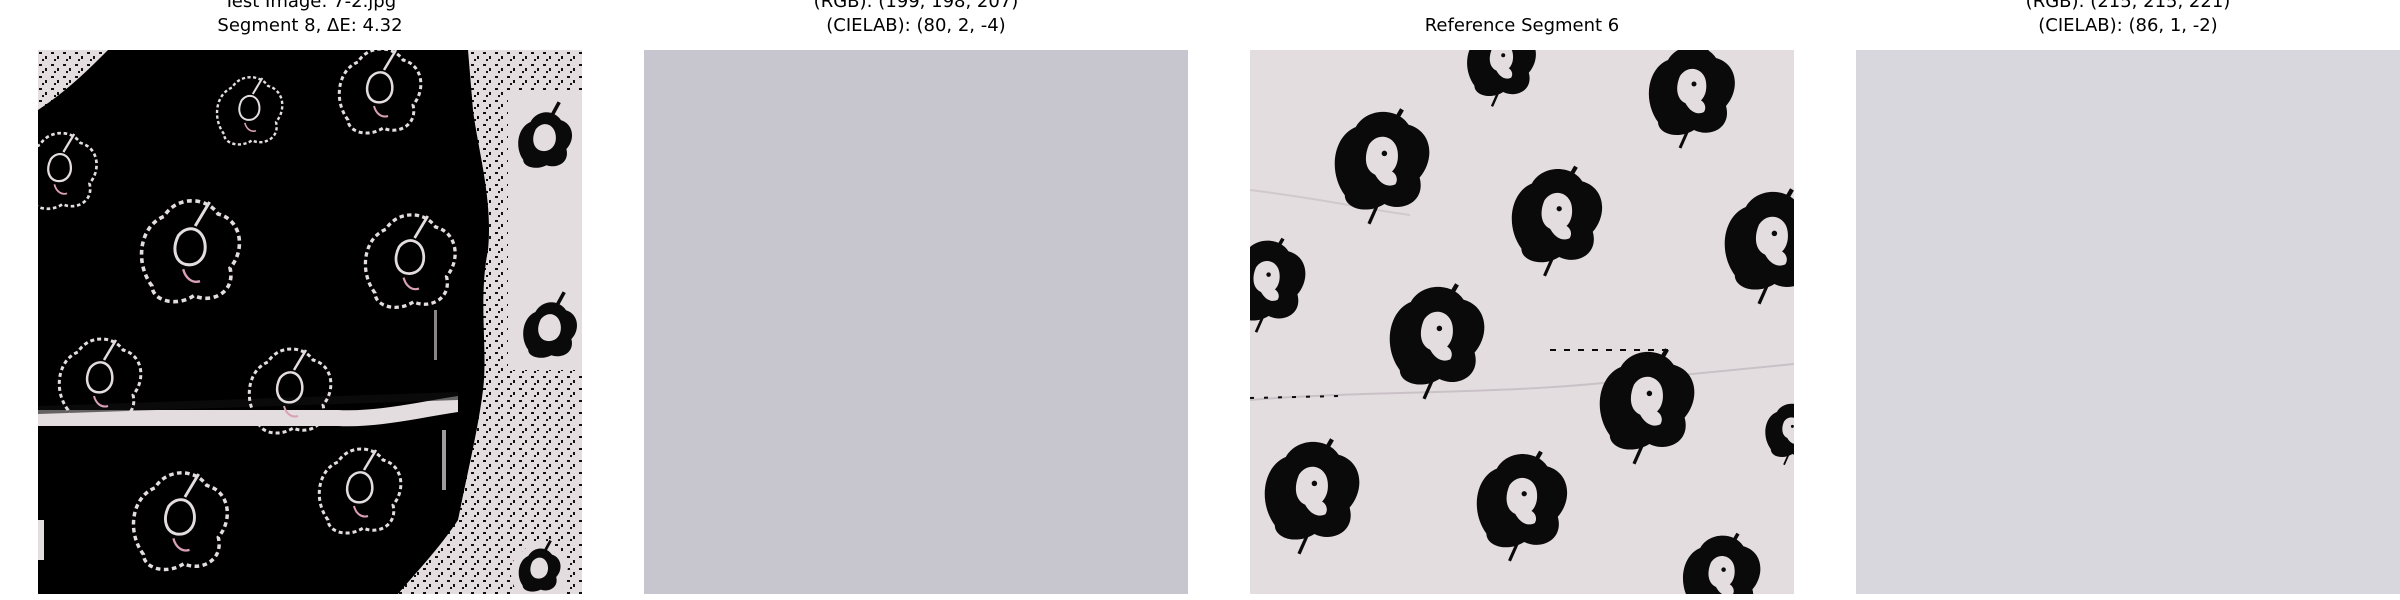  Describe the element at coordinates (916, 25) in the screenshot. I see `panel-title-line: (CIELAB): (80, 2, -4)` at that location.